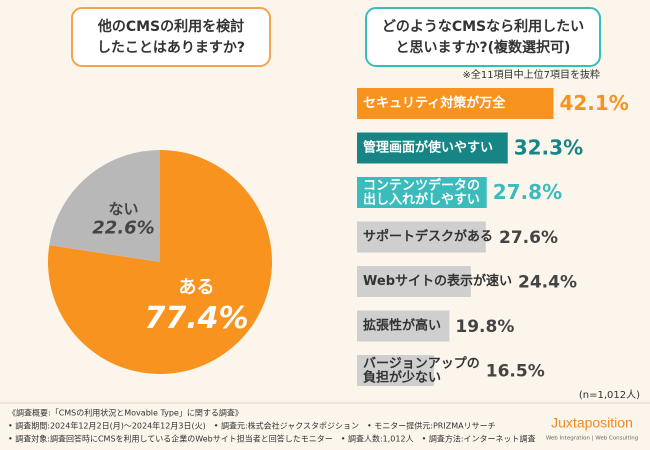  Describe the element at coordinates (592, 439) in the screenshot. I see `logo-tagline: Web Integration | Web Consulting` at that location.